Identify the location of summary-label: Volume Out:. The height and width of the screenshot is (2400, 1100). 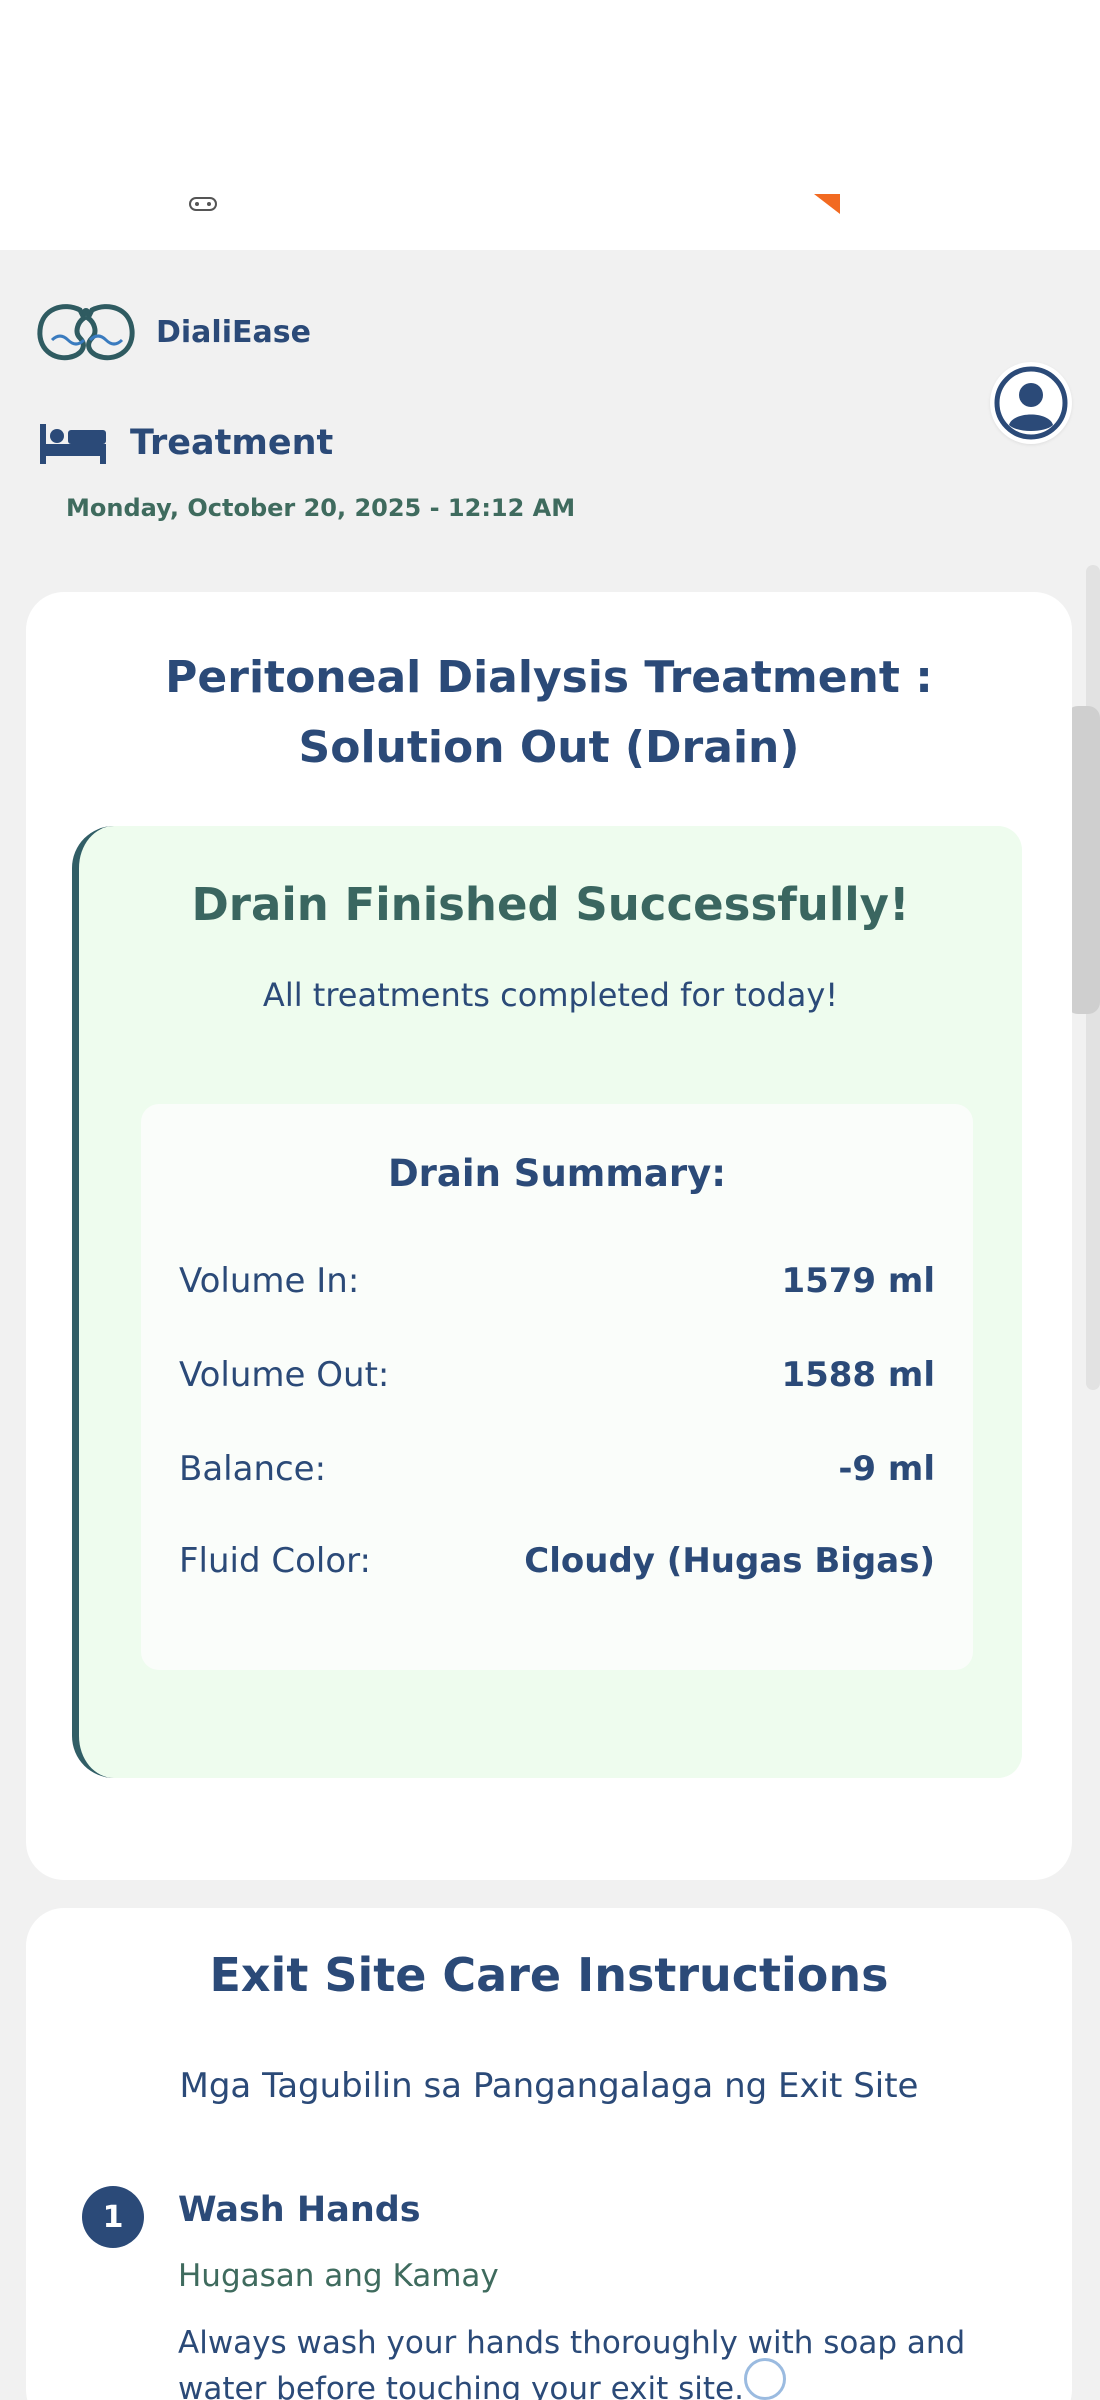
(284, 1375).